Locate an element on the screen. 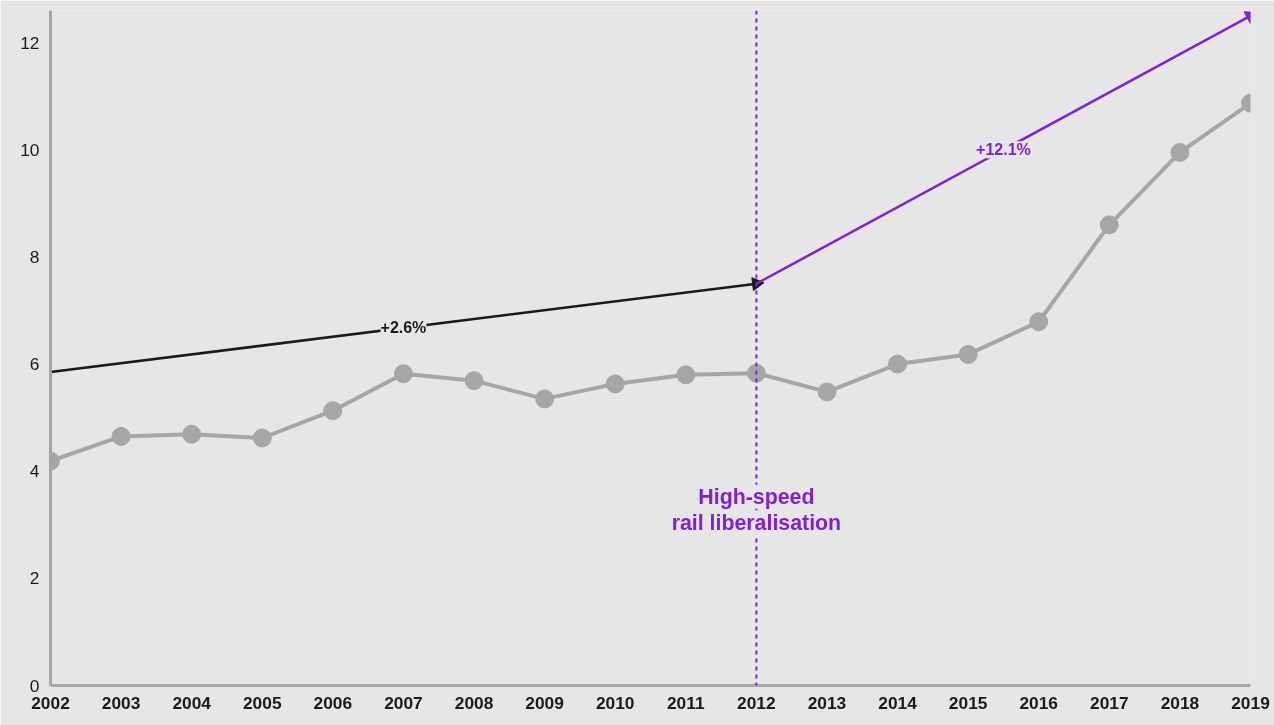 This screenshot has width=1274, height=725. y-tick-label: 4 is located at coordinates (34, 471).